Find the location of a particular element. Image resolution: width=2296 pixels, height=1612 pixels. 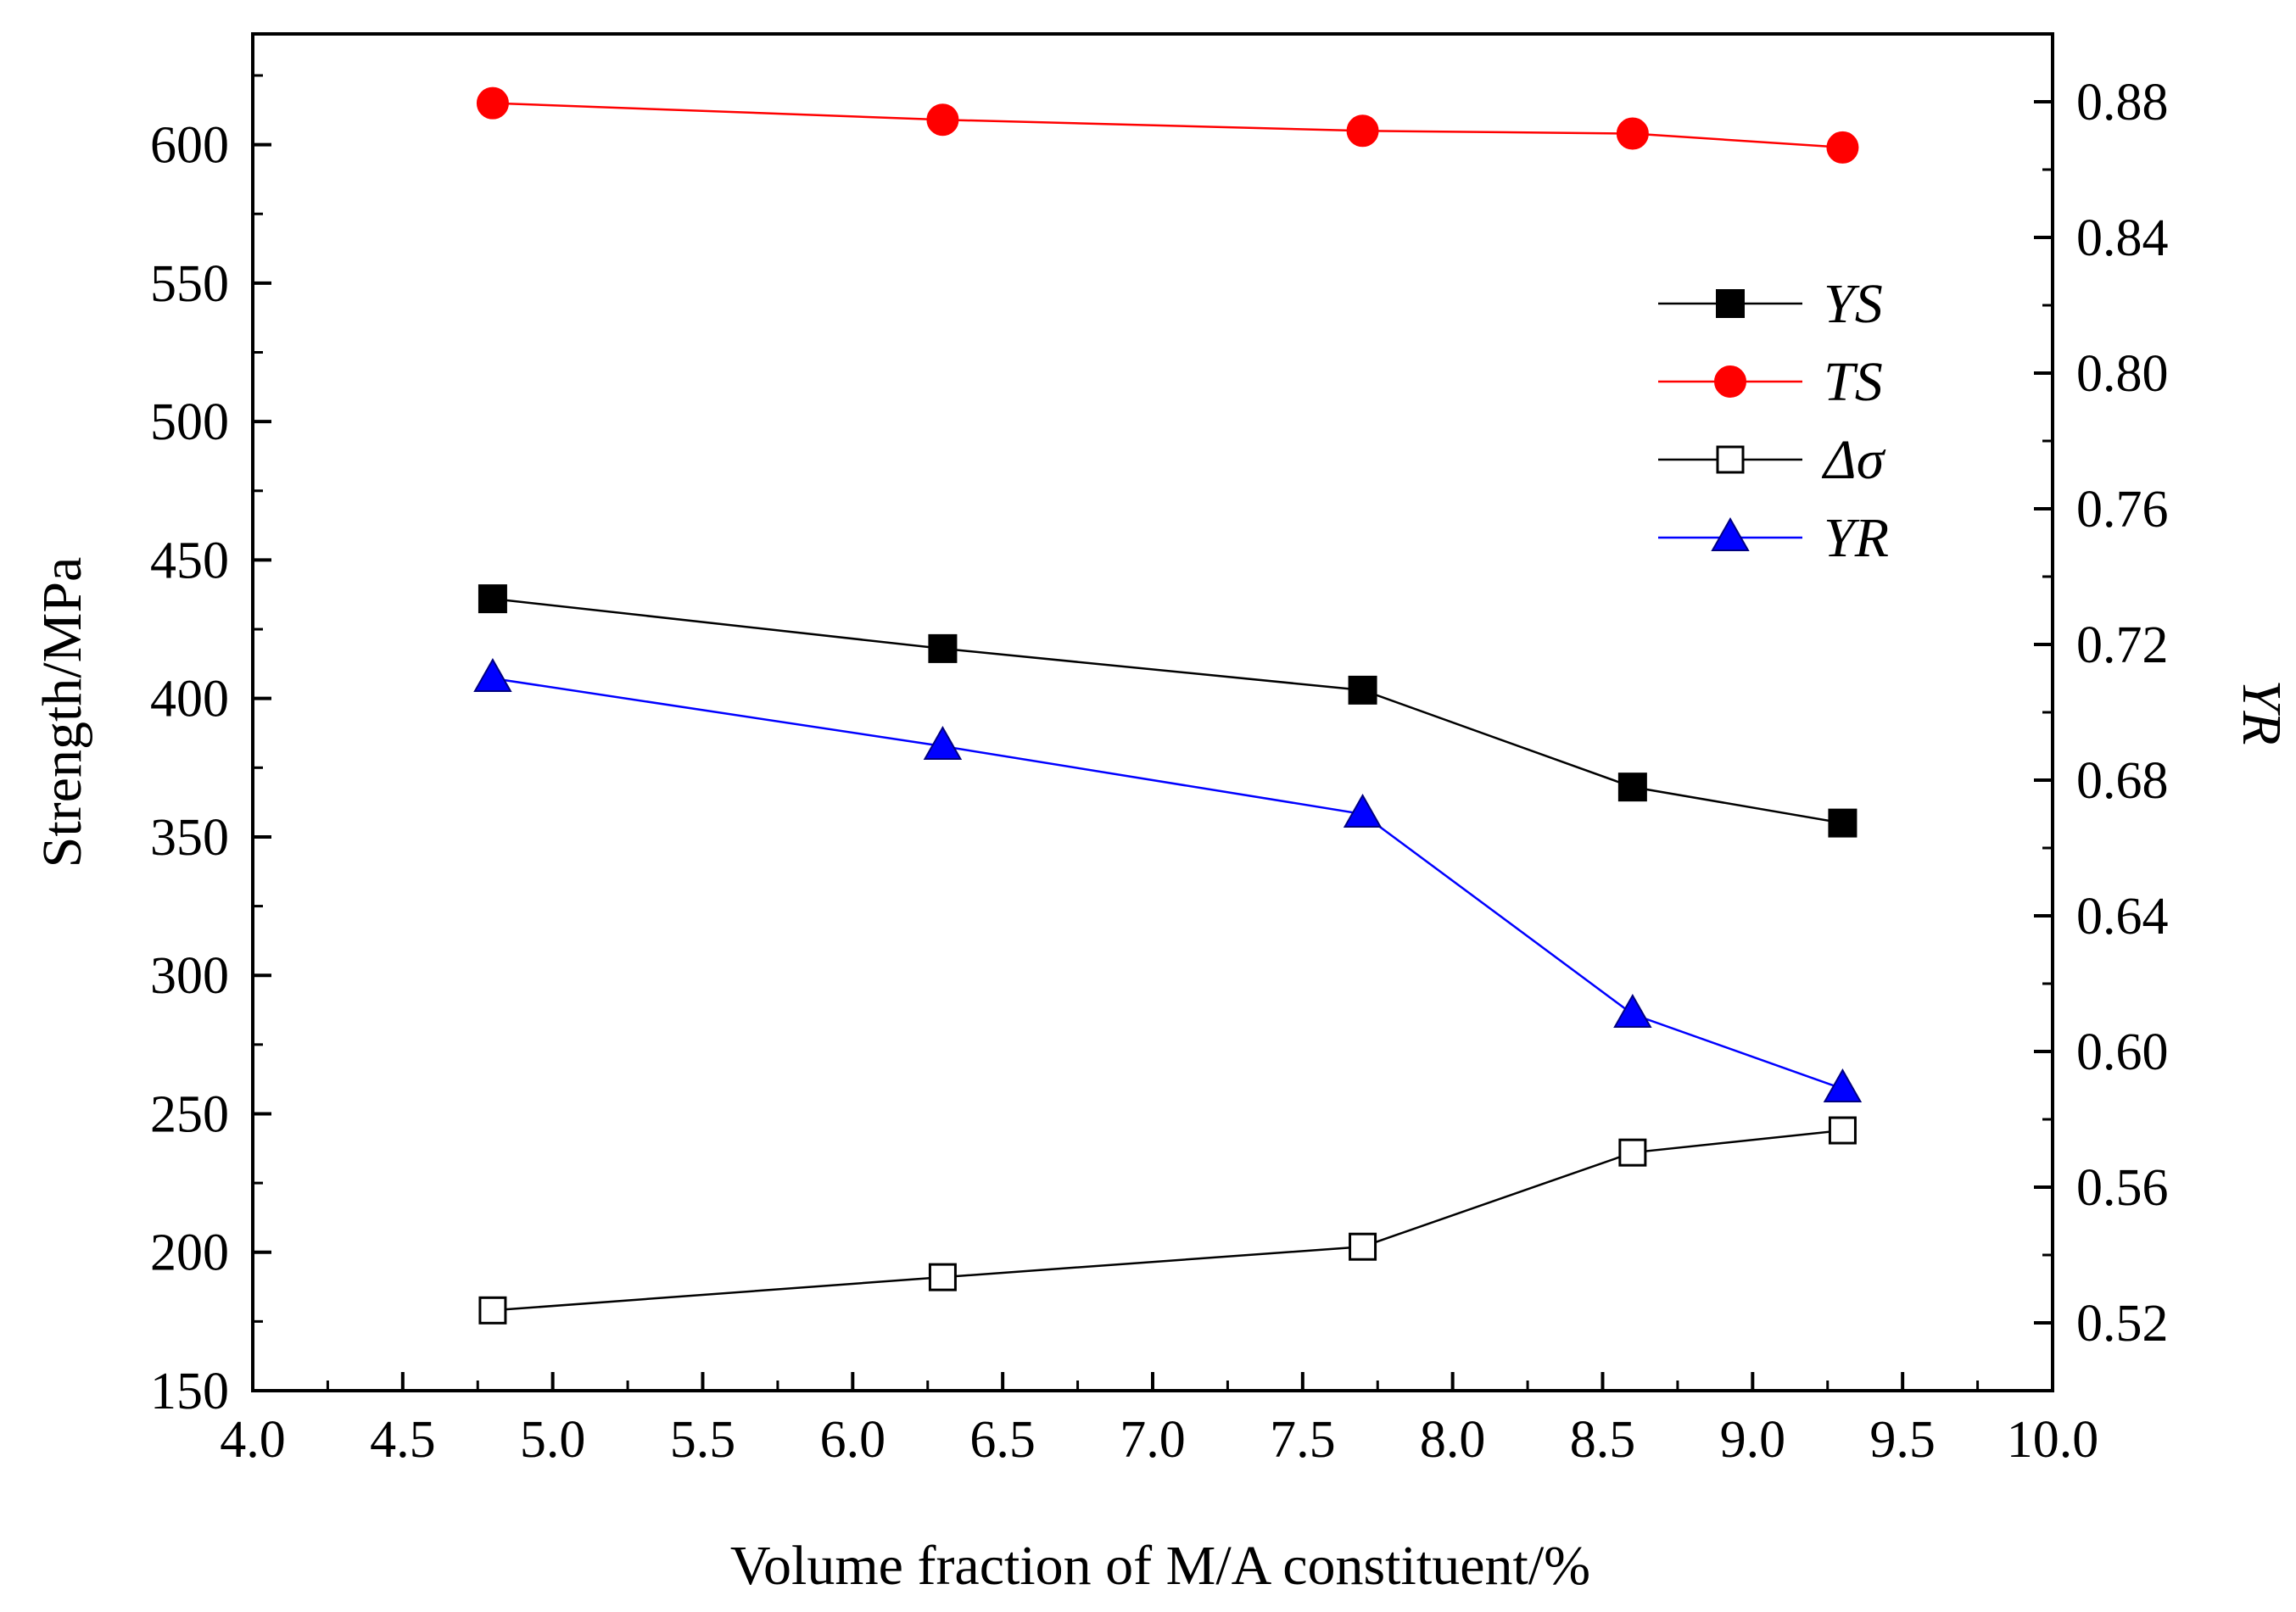

legend: YS TS Δσ YR is located at coordinates (1773, 421).